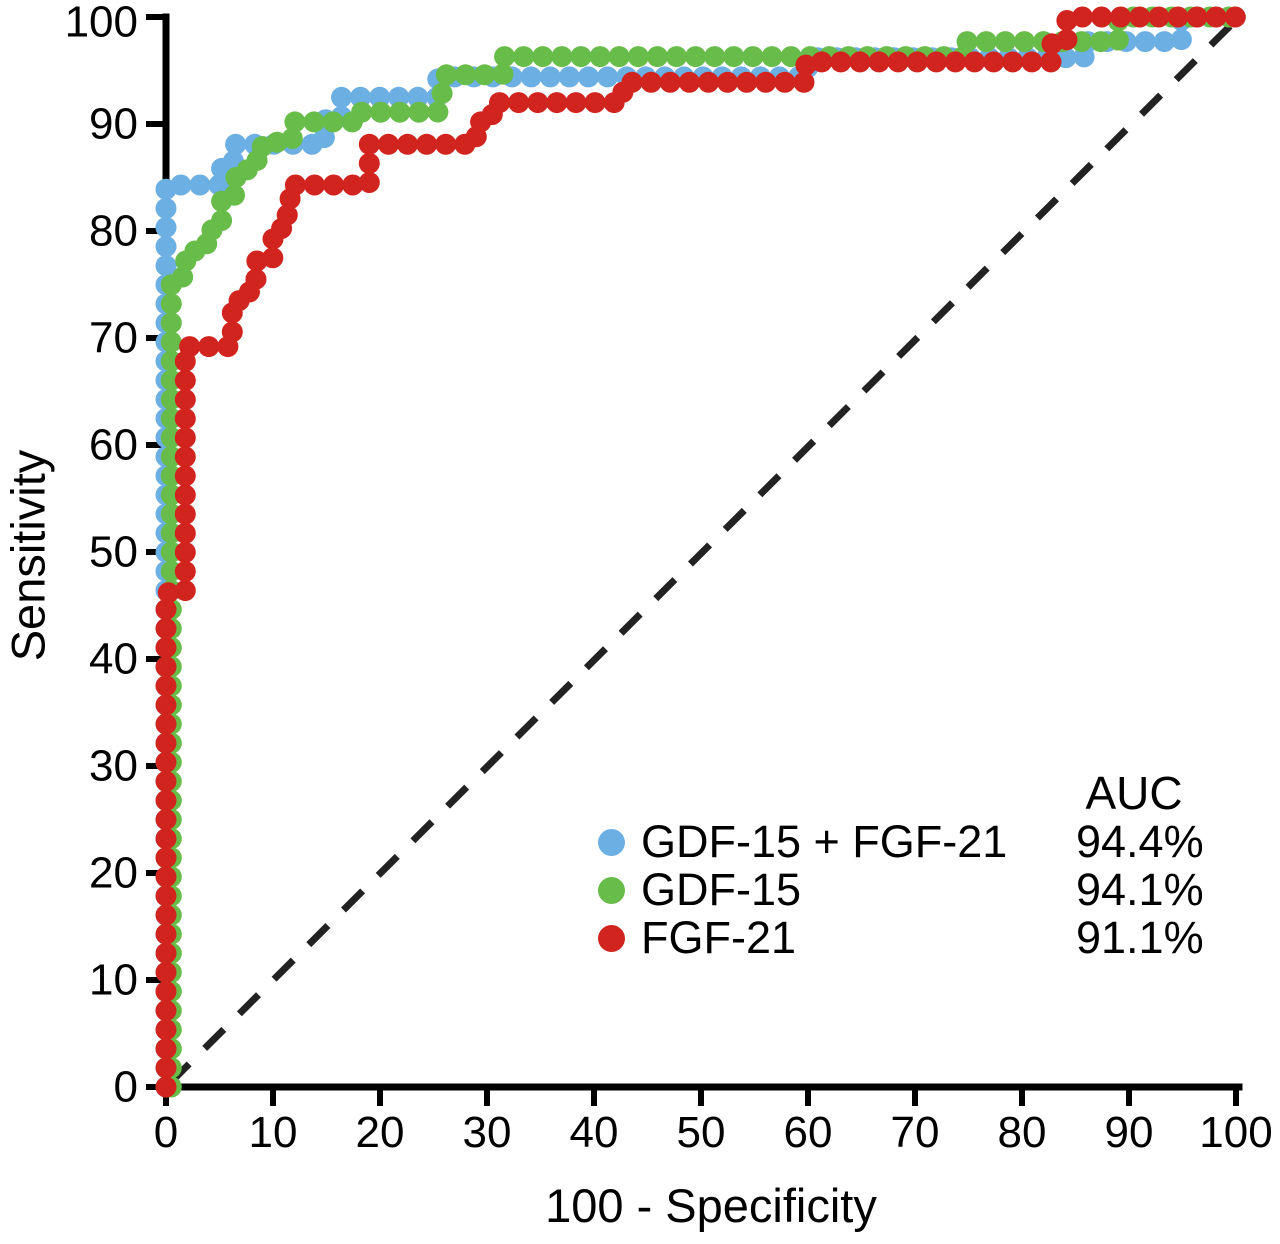 The width and height of the screenshot is (1280, 1244). Describe the element at coordinates (721, 889) in the screenshot. I see `legend-label: GDF-15` at that location.